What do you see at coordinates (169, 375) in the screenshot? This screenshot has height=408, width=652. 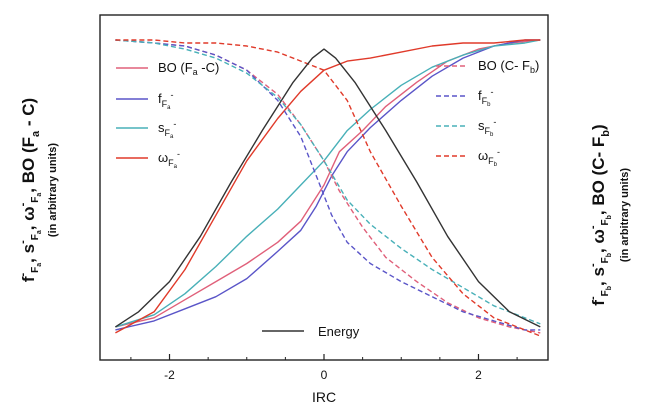 I see `x-tick-label: -2` at bounding box center [169, 375].